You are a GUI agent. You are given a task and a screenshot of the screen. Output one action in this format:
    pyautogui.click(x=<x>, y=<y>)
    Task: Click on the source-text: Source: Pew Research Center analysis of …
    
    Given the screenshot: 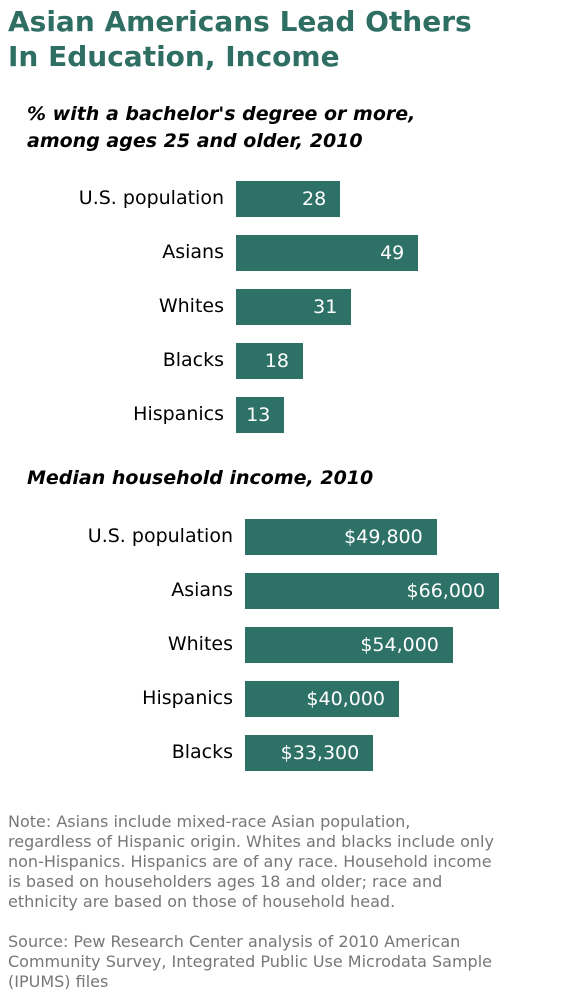 What is the action you would take?
    pyautogui.click(x=288, y=962)
    